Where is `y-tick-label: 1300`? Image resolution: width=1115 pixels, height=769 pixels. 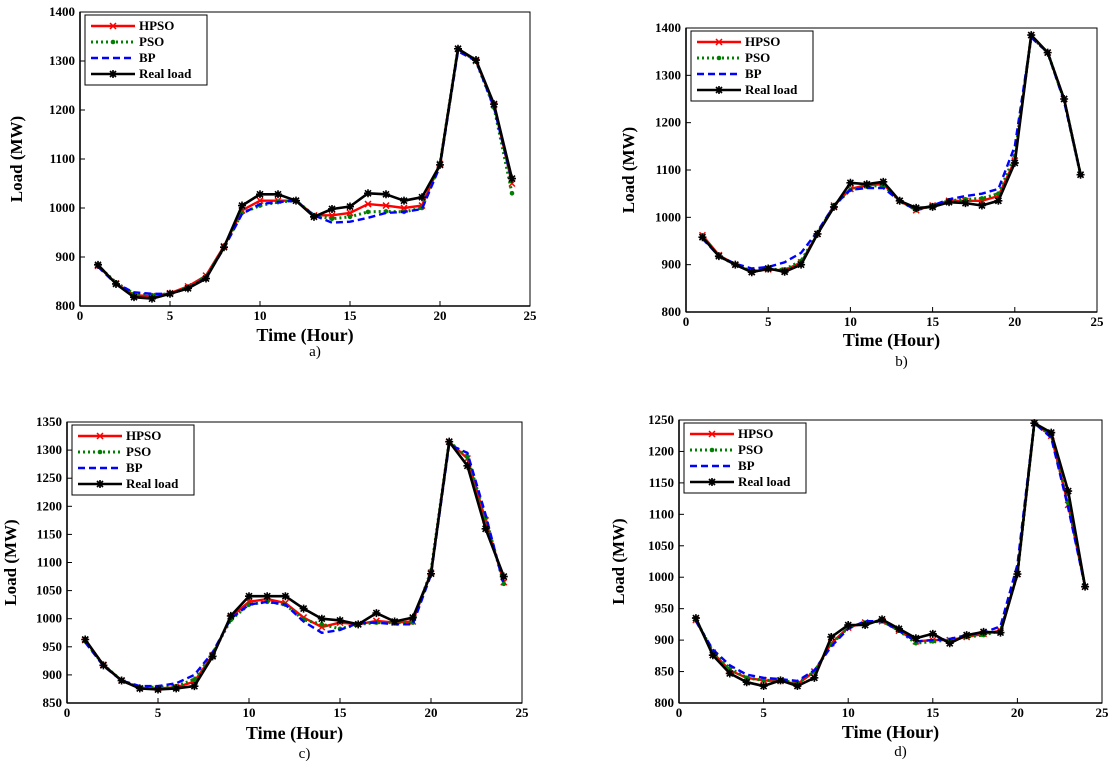 y-tick-label: 1300 is located at coordinates (49, 449).